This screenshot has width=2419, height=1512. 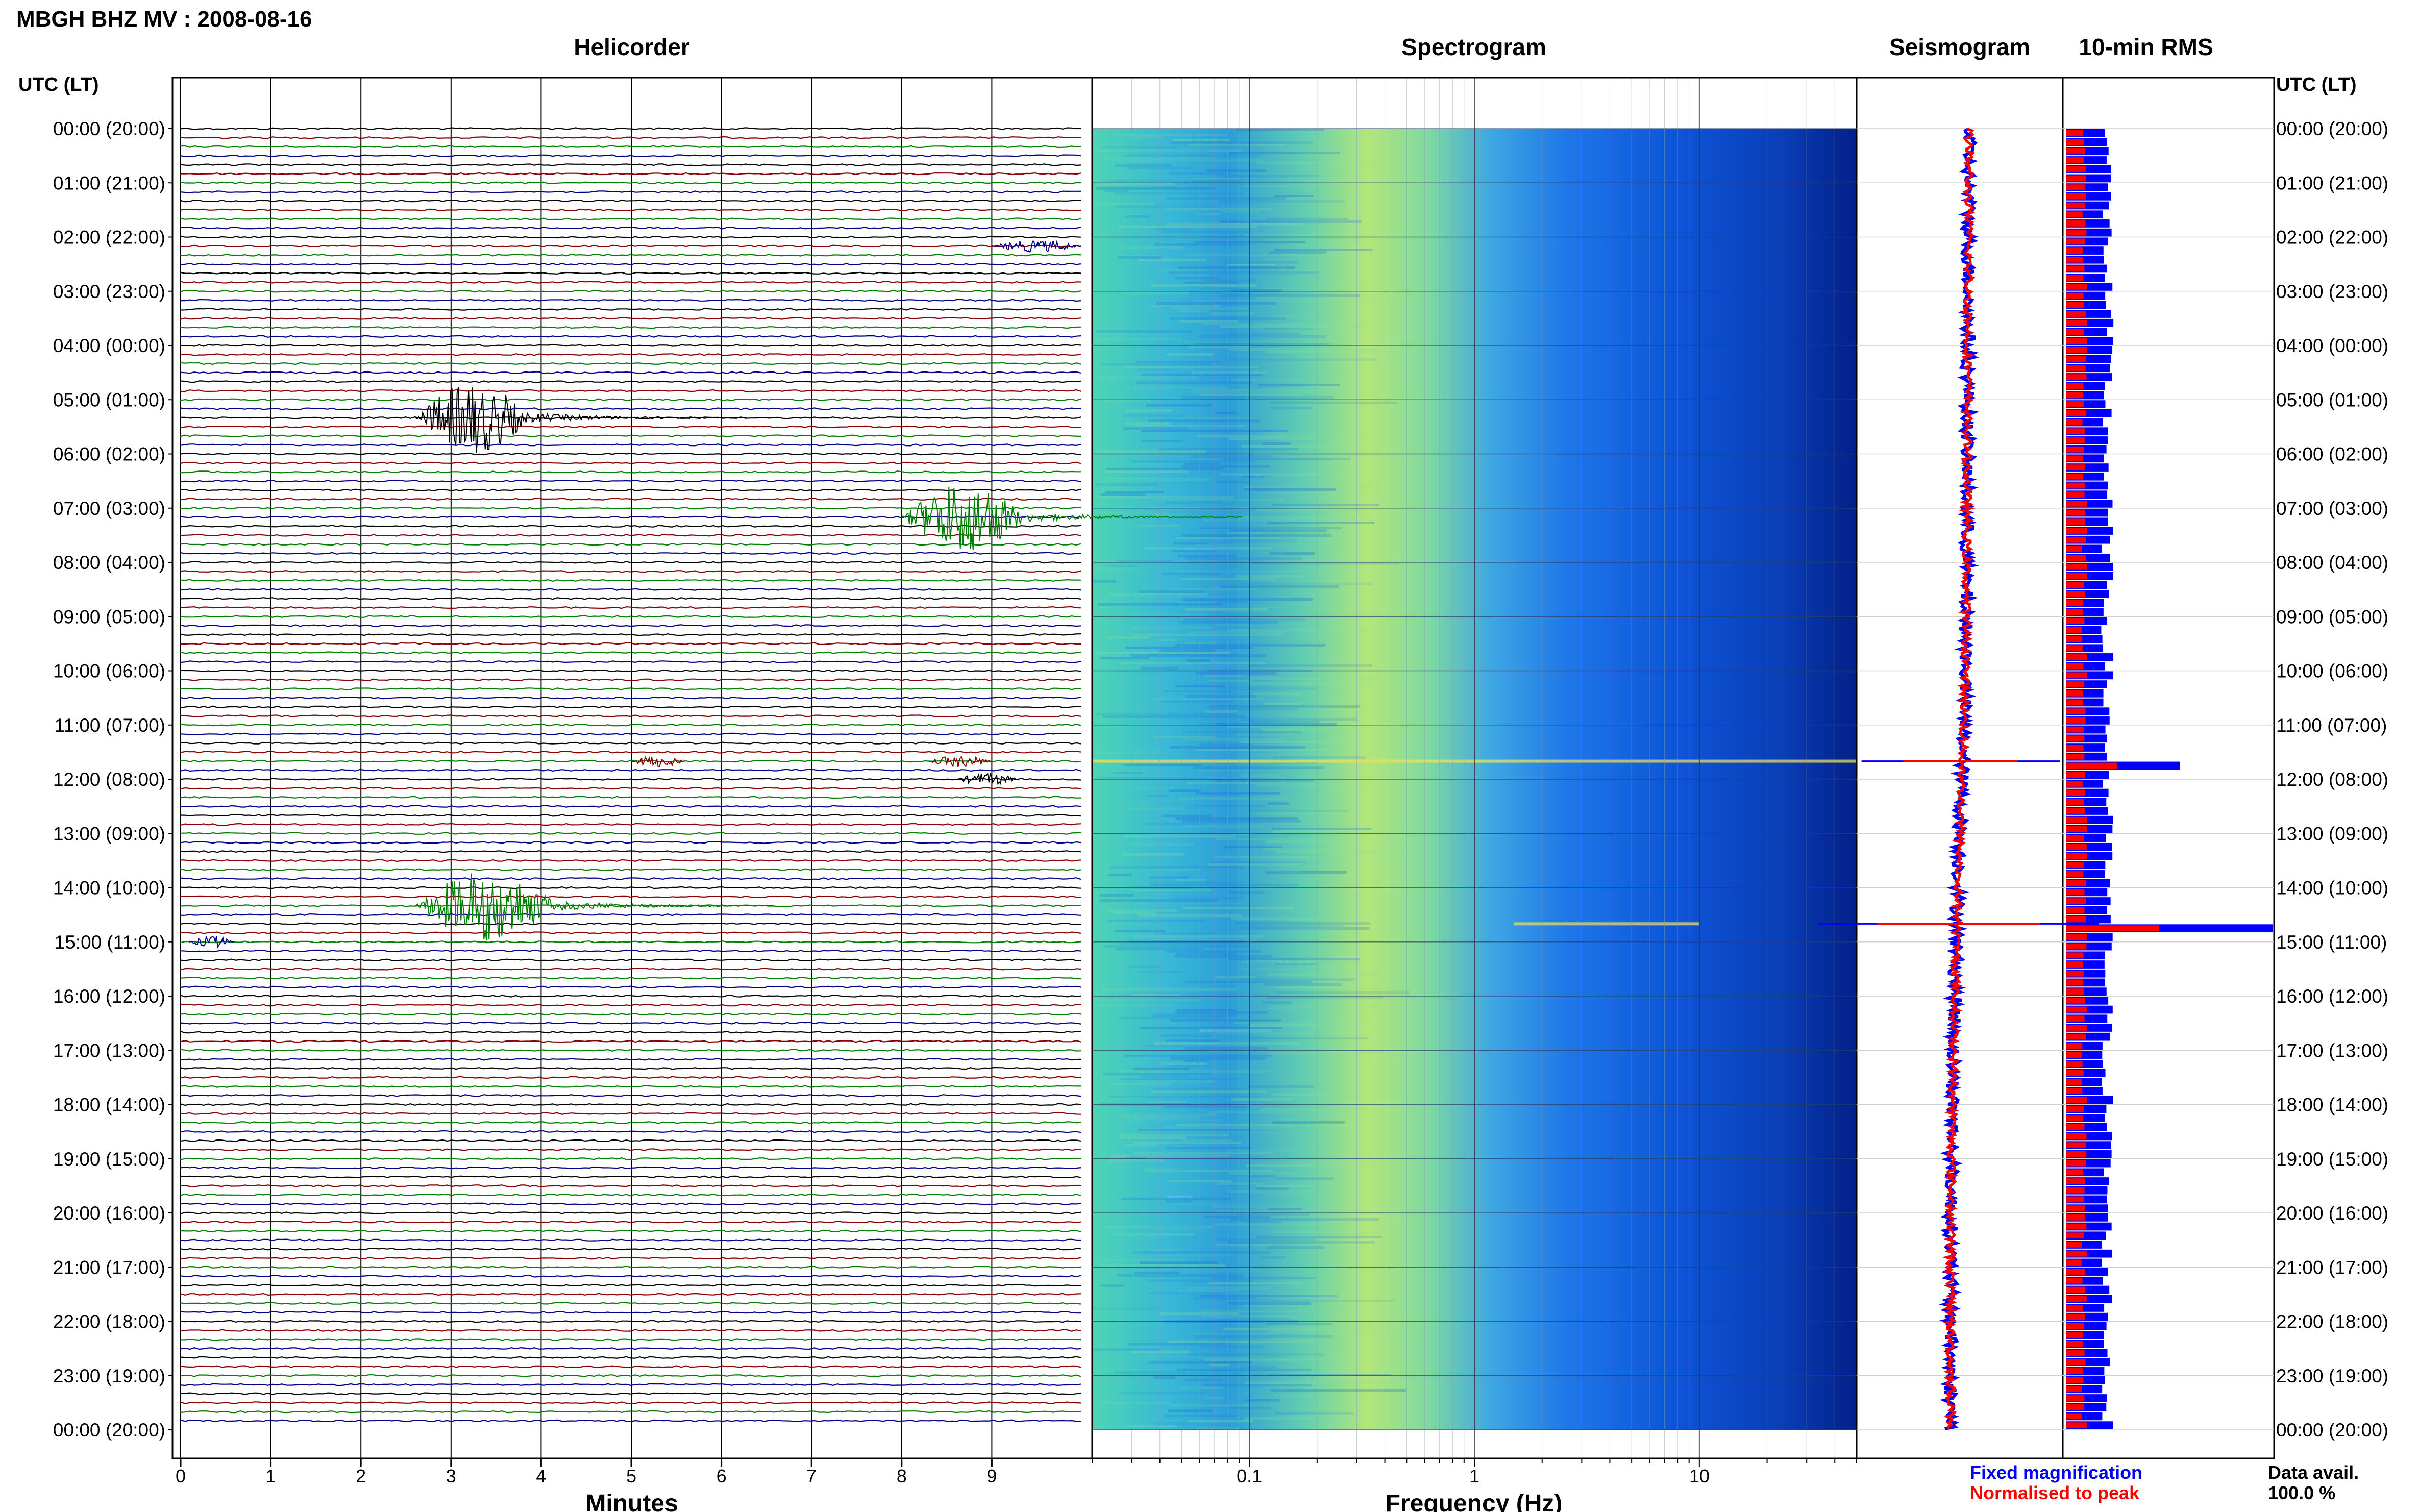 I want to click on seismogram-traces, so click(x=1958, y=778).